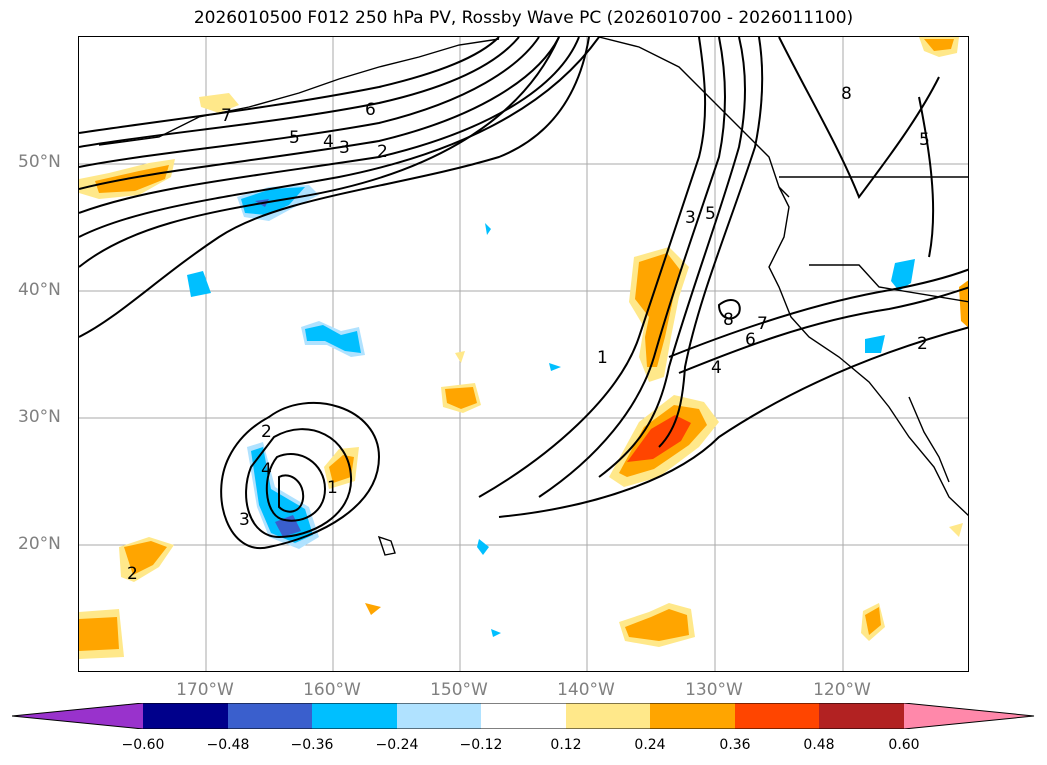 This screenshot has height=765, width=1047. Describe the element at coordinates (312, 745) in the screenshot. I see `colorbar-tick: −0.36` at that location.